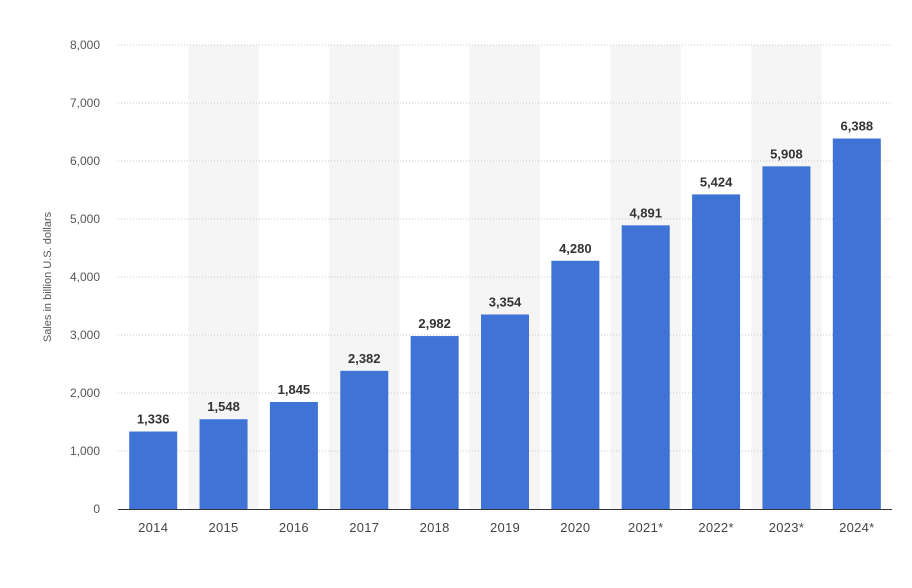  I want to click on x-tick-label: 2016, so click(294, 527).